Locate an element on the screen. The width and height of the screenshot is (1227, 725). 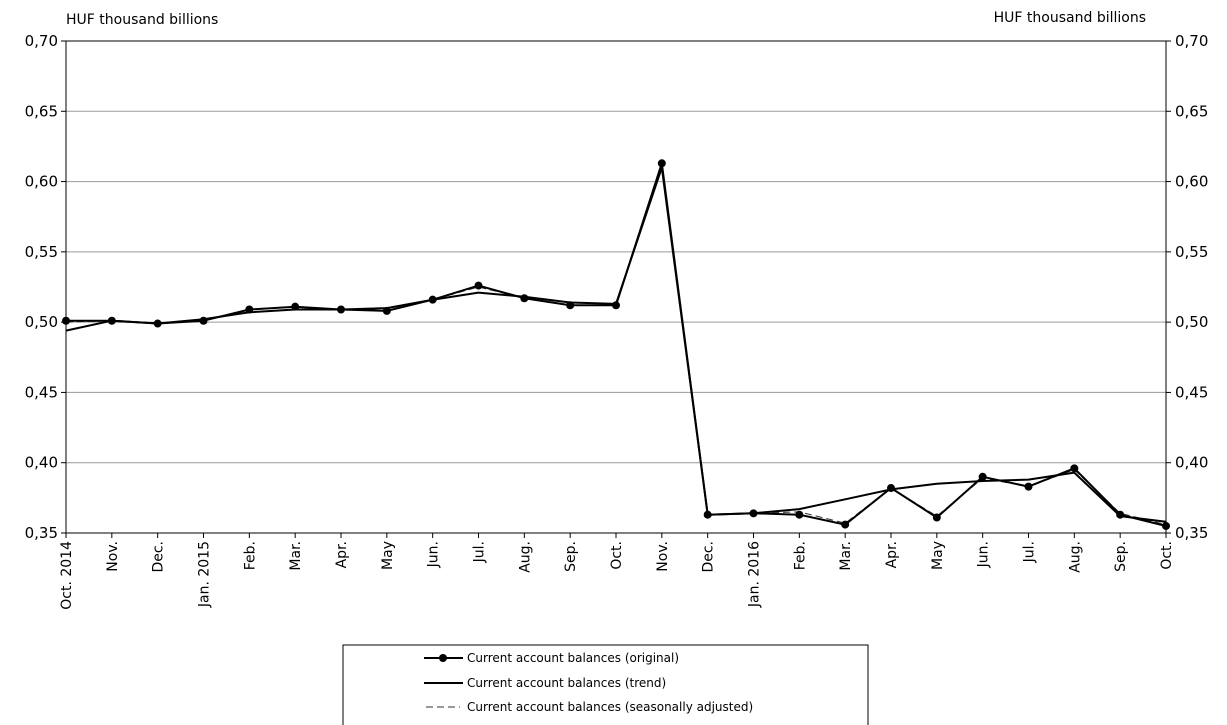
y-tick-label-left: 0,55 is located at coordinates (41, 252).